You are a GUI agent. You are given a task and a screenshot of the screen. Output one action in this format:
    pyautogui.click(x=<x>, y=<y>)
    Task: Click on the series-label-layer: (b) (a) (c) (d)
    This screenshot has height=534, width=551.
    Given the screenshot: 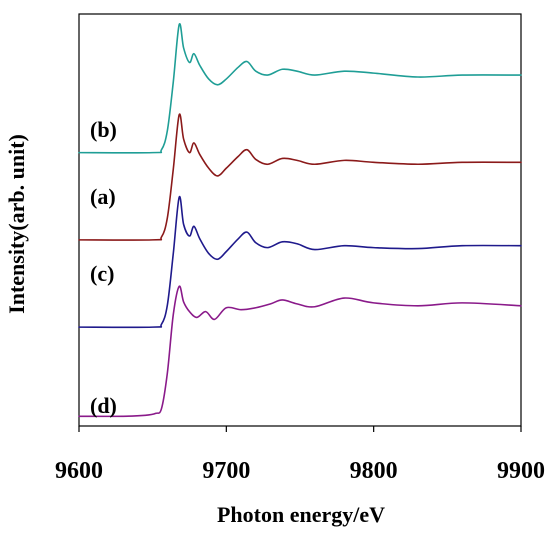 What is the action you would take?
    pyautogui.click(x=103, y=267)
    